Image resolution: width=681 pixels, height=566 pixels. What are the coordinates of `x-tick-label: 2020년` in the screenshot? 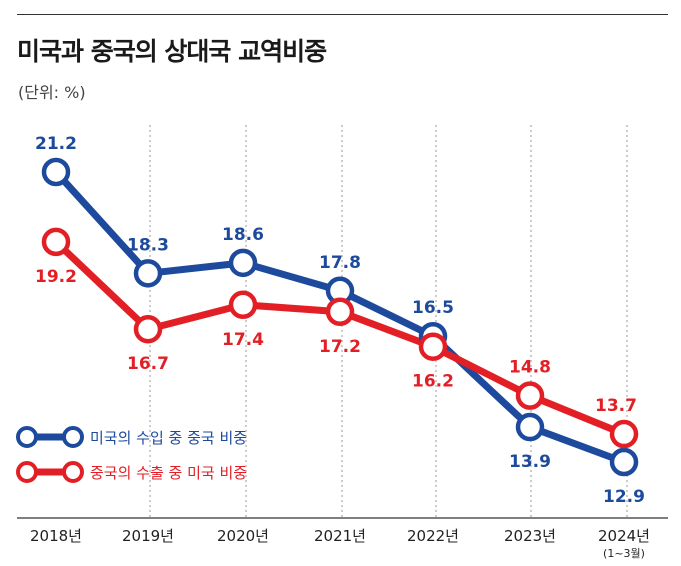 It's located at (243, 536).